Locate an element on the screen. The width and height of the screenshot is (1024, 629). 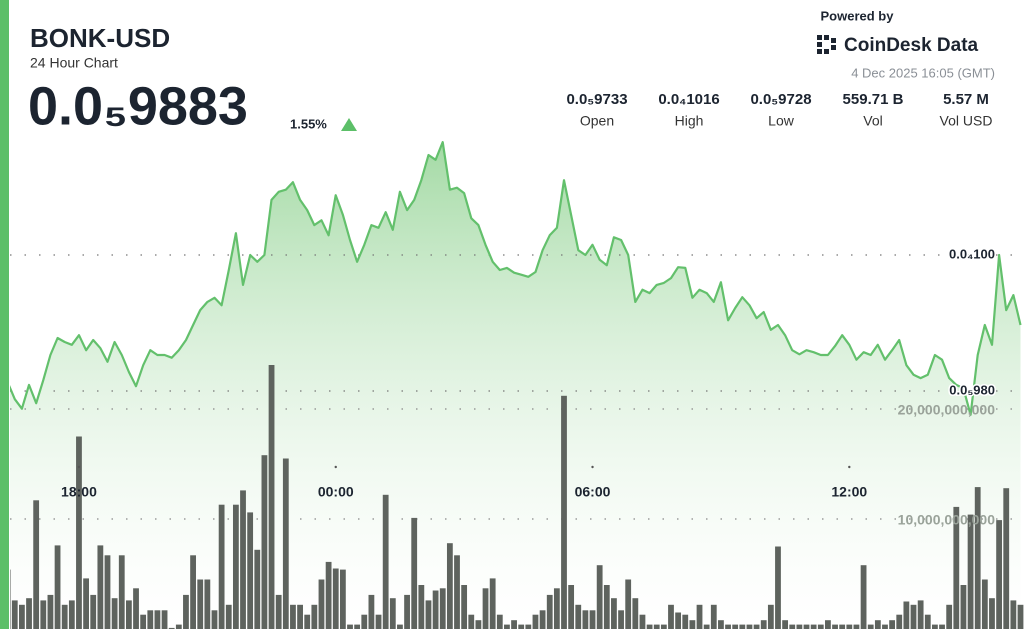
stat-value: 0.0₅9733 is located at coordinates (596, 99).